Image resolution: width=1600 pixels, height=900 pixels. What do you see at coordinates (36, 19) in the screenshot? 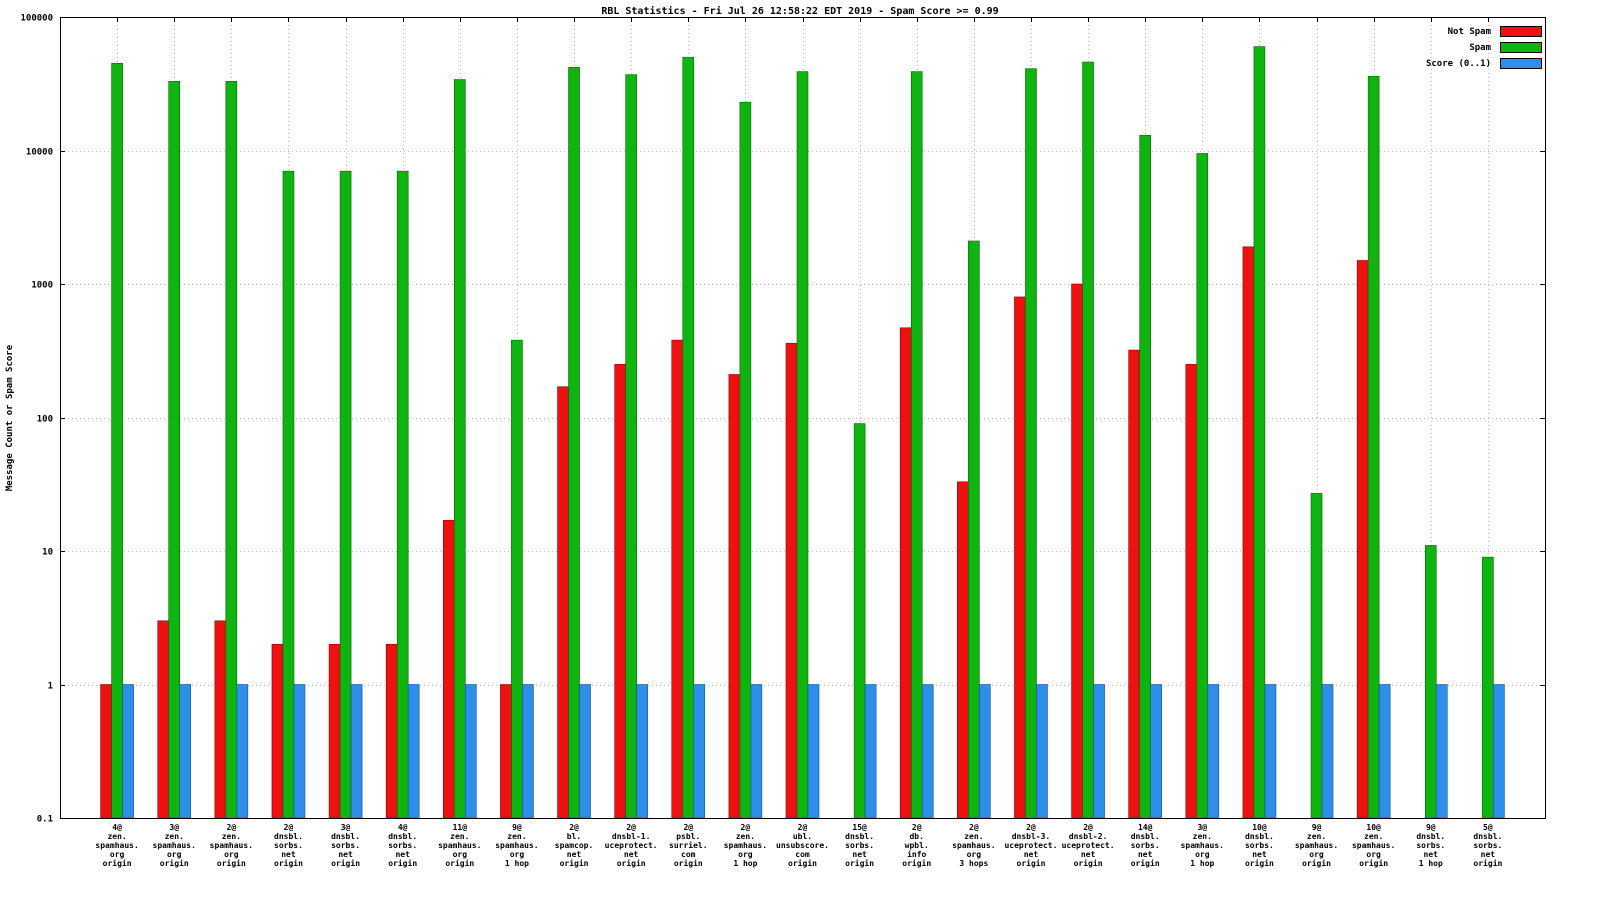
I see `y-tick-label: 100000` at bounding box center [36, 19].